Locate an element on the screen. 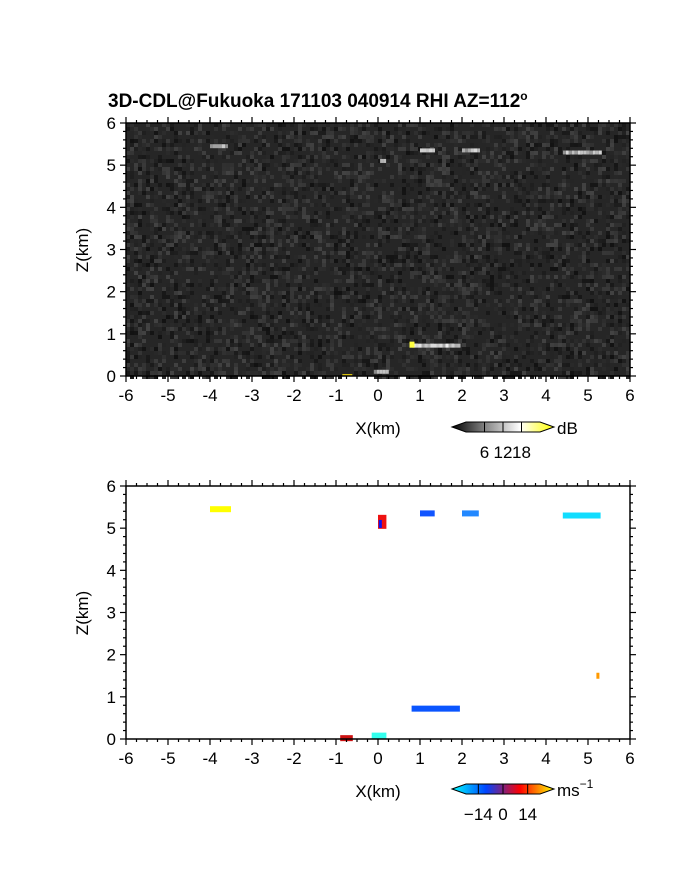 The width and height of the screenshot is (680, 880). x-tick-label: 6 is located at coordinates (629, 395).